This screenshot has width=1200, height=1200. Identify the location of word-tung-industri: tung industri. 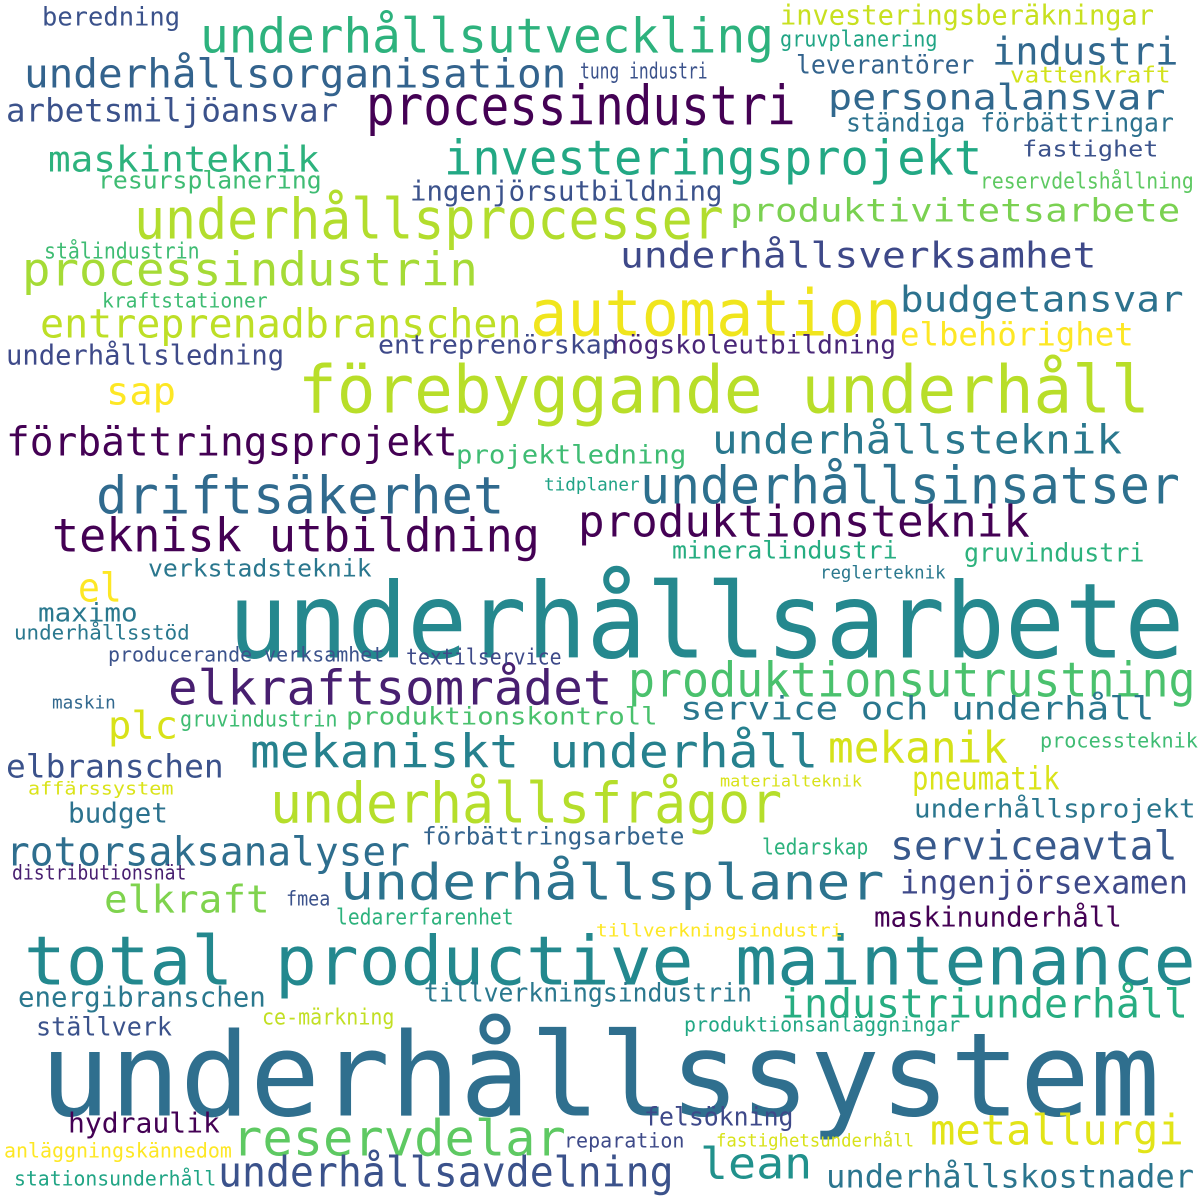
(644, 71).